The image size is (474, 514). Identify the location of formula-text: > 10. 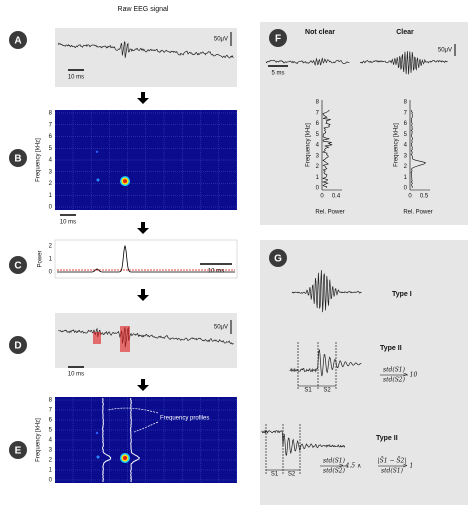
(410, 375).